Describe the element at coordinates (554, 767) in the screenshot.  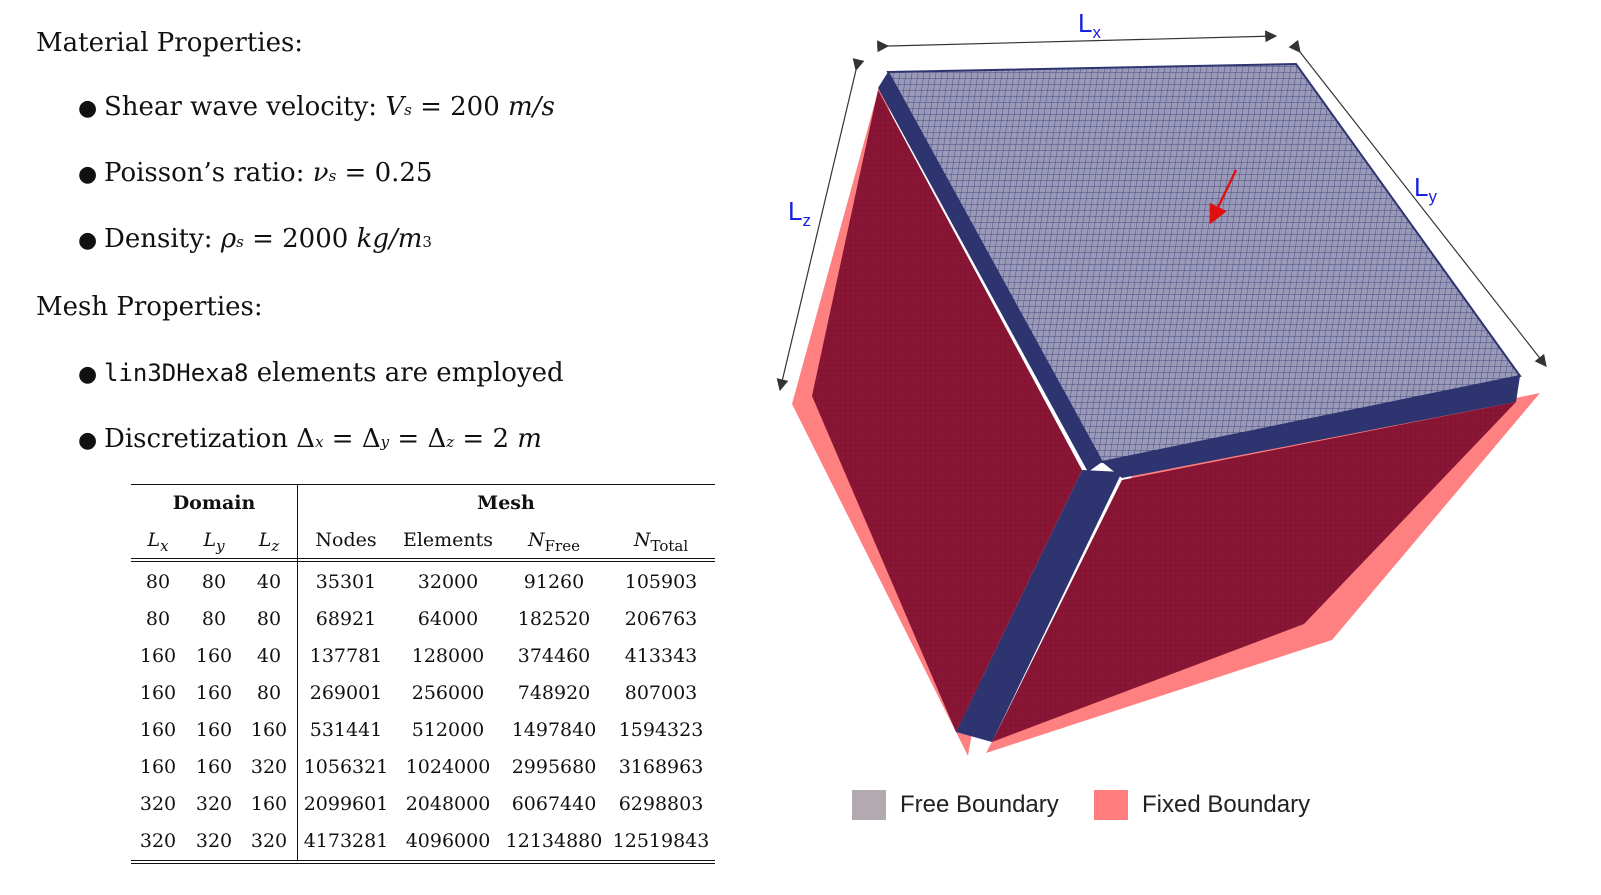
I see `cell-nfree: 2995680` at that location.